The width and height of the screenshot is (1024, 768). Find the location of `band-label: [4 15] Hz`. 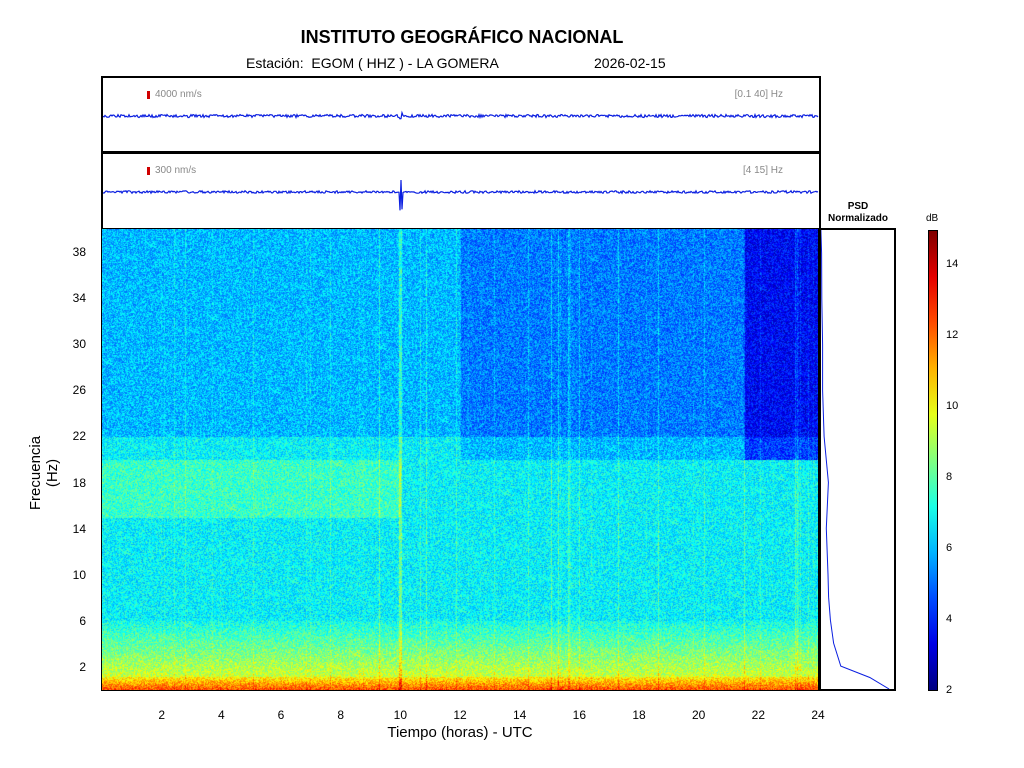

band-label: [4 15] Hz is located at coordinates (762, 170).